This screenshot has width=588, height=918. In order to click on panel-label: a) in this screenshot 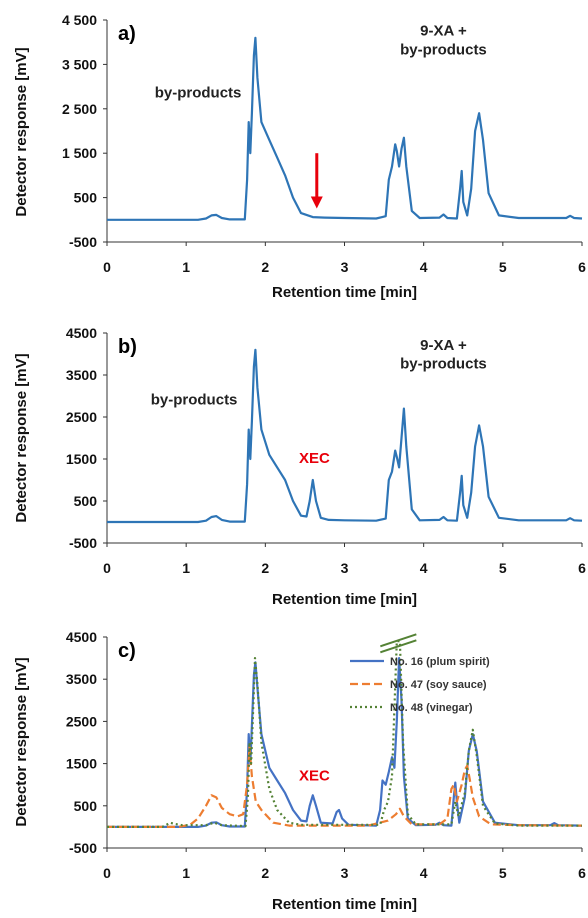, I will do `click(127, 34)`.